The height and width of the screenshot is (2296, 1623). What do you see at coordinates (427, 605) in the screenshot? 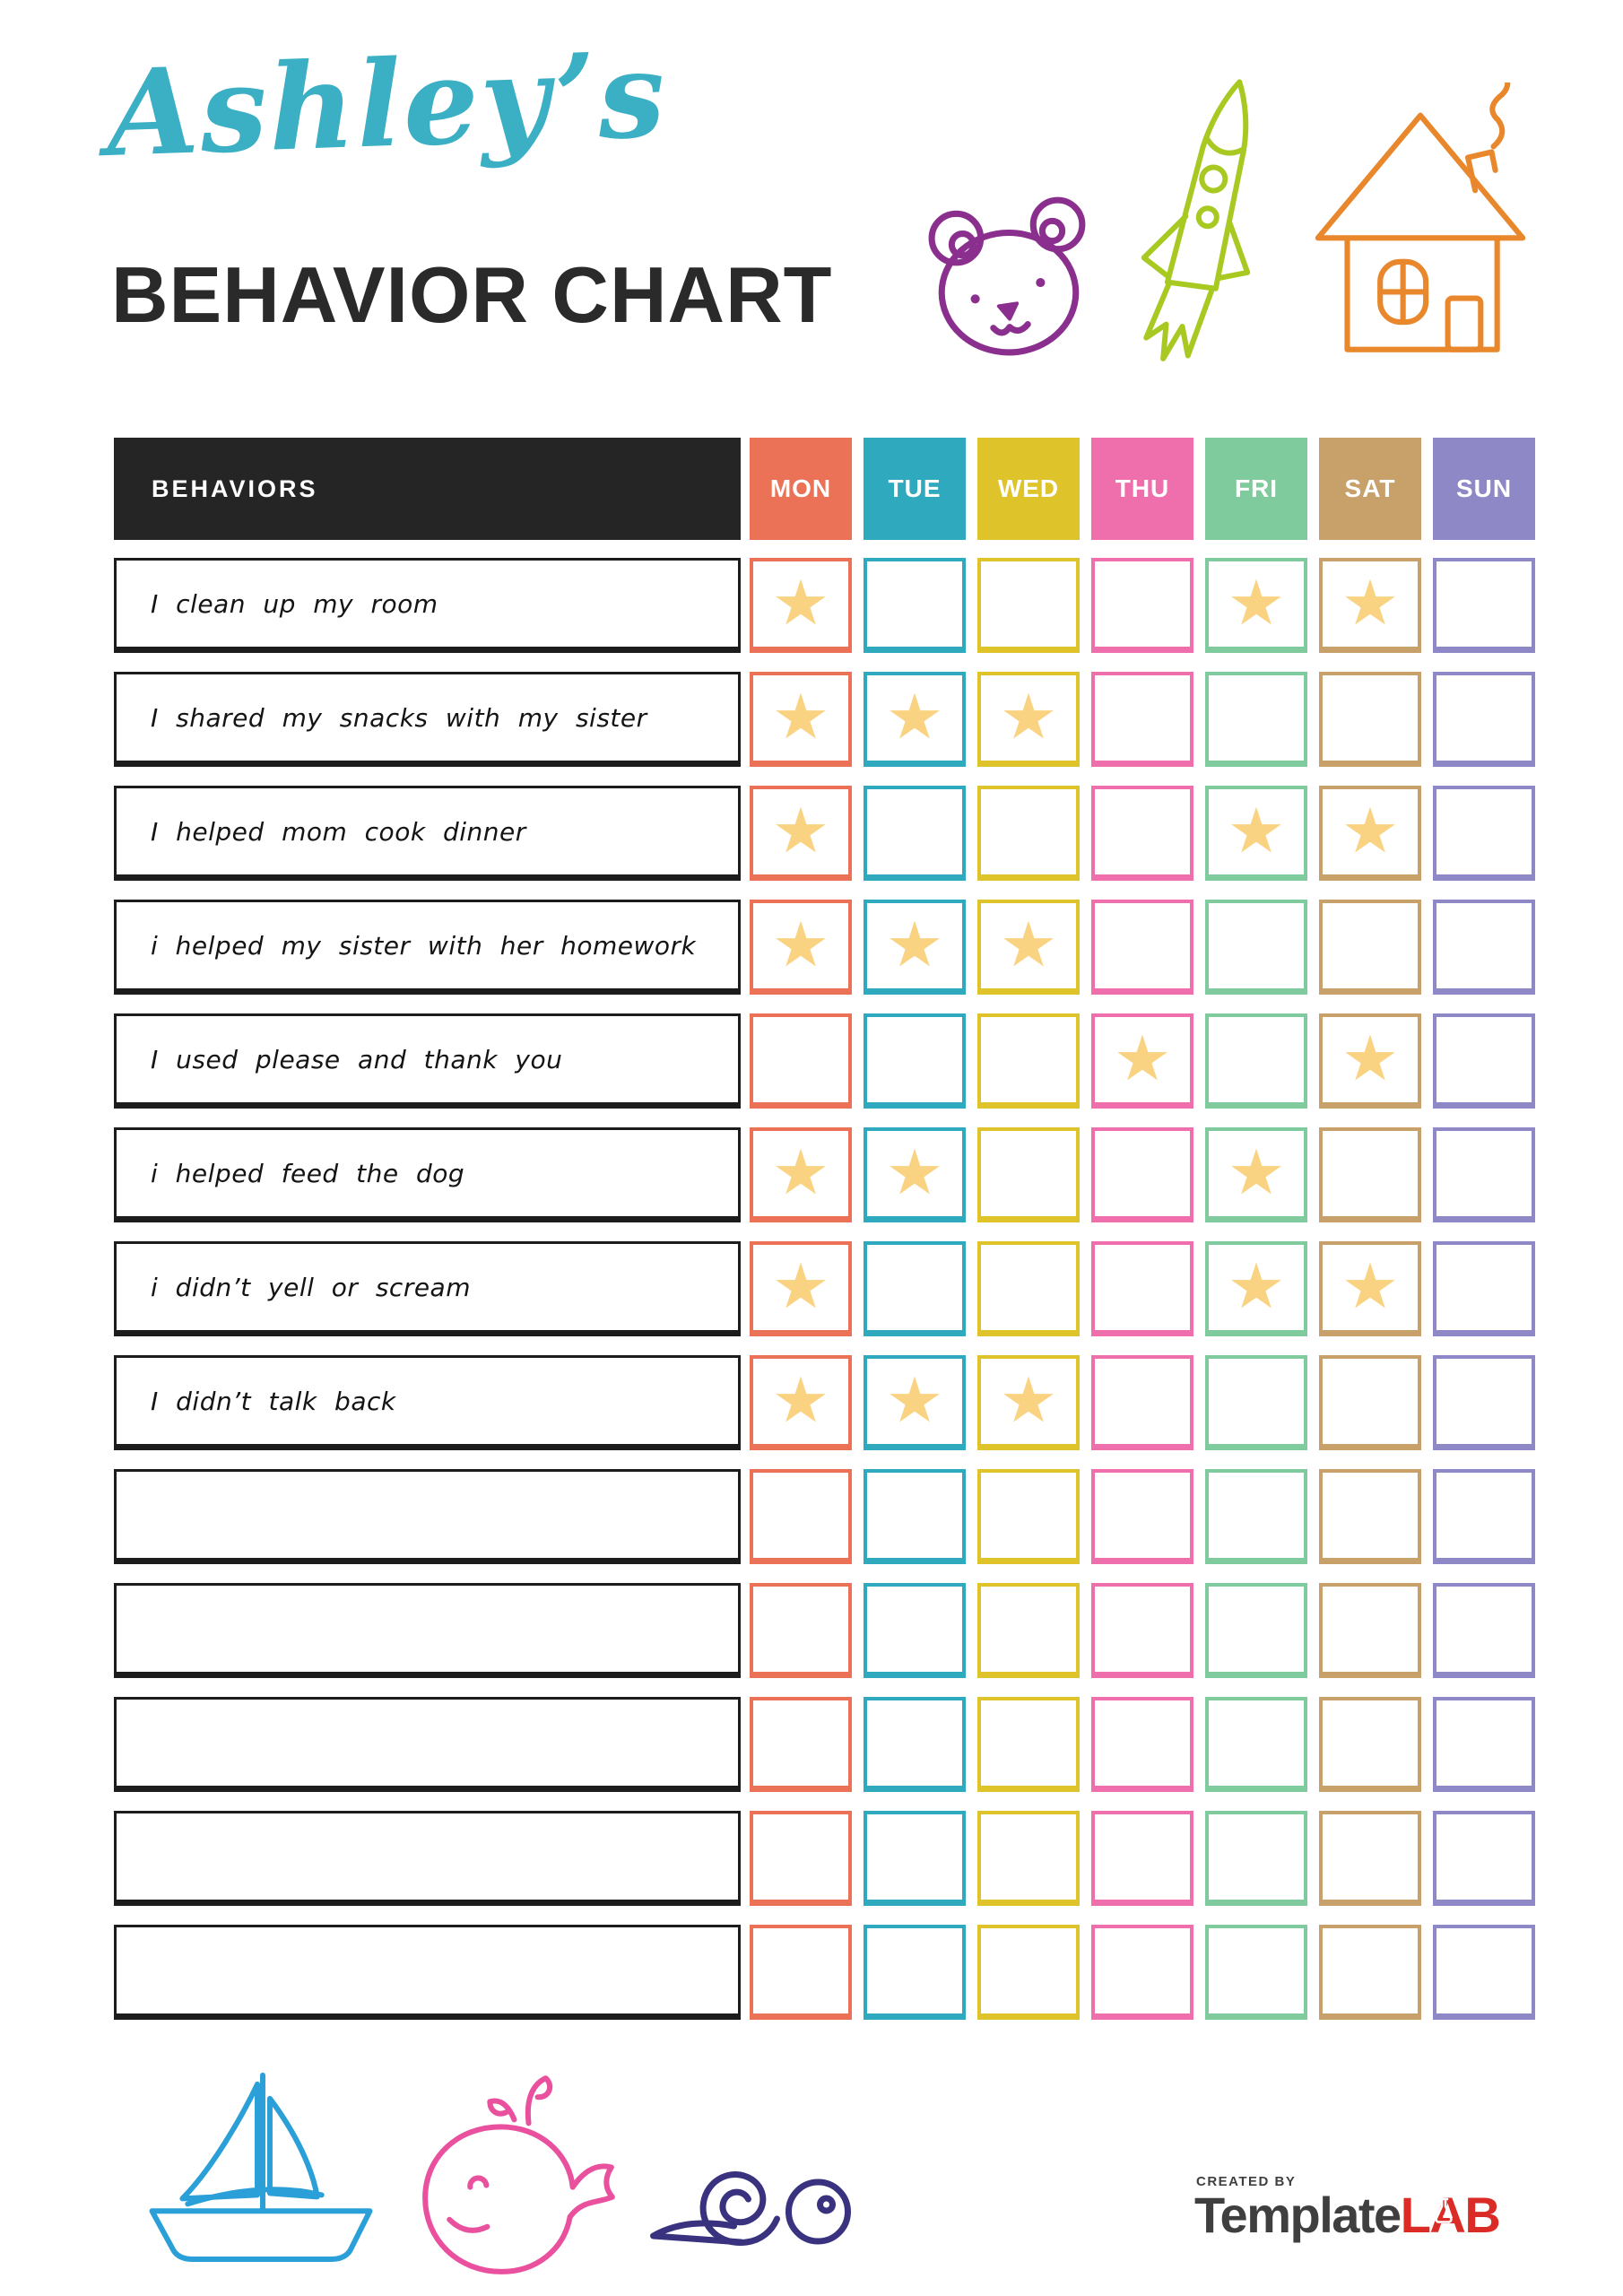
I see `behavior-label: I clean up my room` at bounding box center [427, 605].